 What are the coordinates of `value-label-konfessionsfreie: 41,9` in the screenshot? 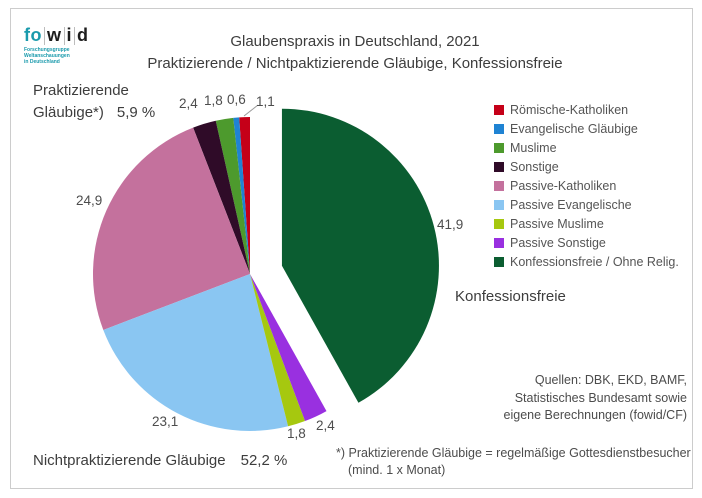 It's located at (450, 224).